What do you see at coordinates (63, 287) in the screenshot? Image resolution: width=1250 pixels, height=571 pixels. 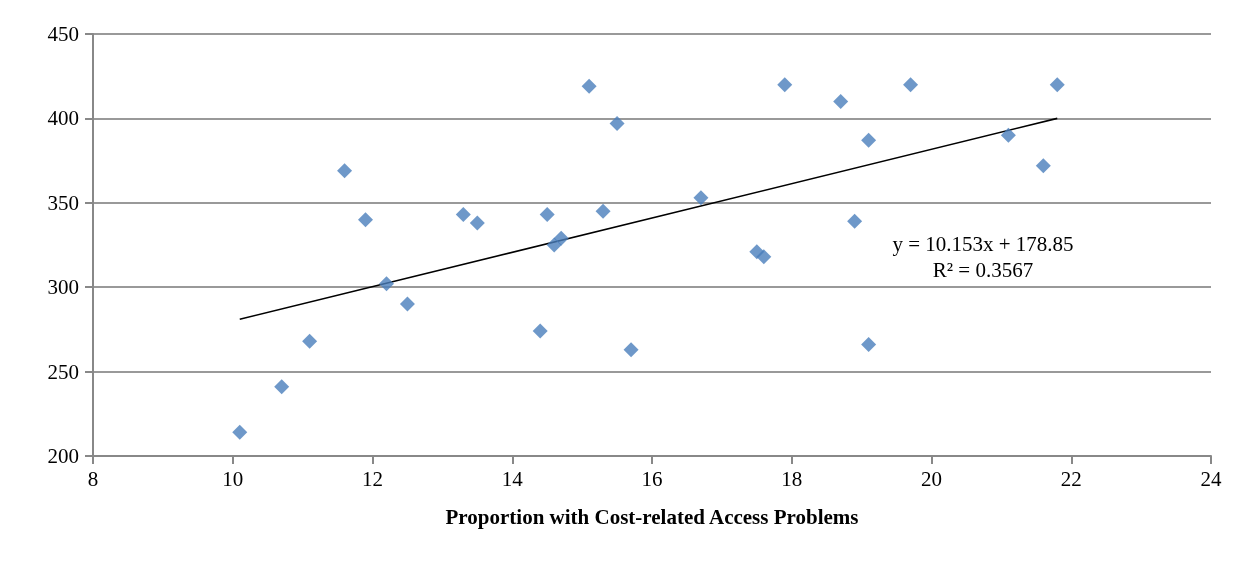 I see `y-tick-label: 300` at bounding box center [63, 287].